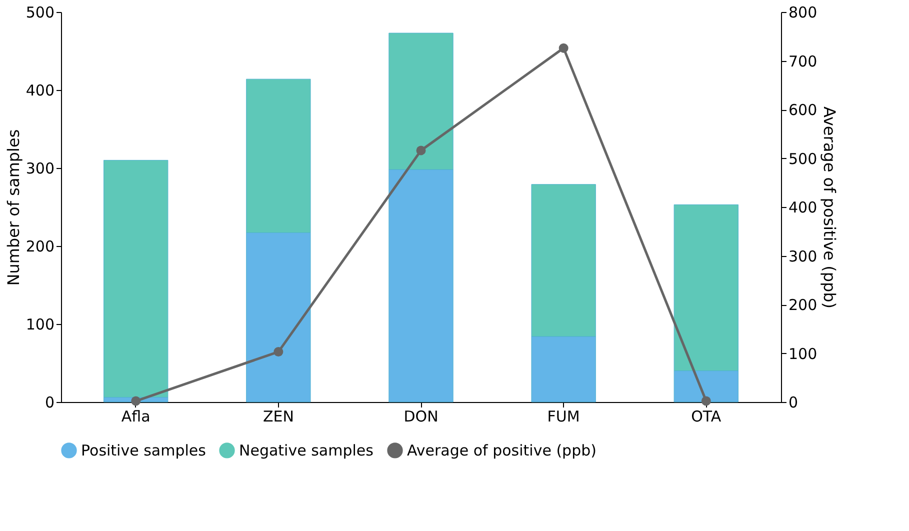 The height and width of the screenshot is (531, 909). I want to click on y-tick-label: 400, so click(40, 91).